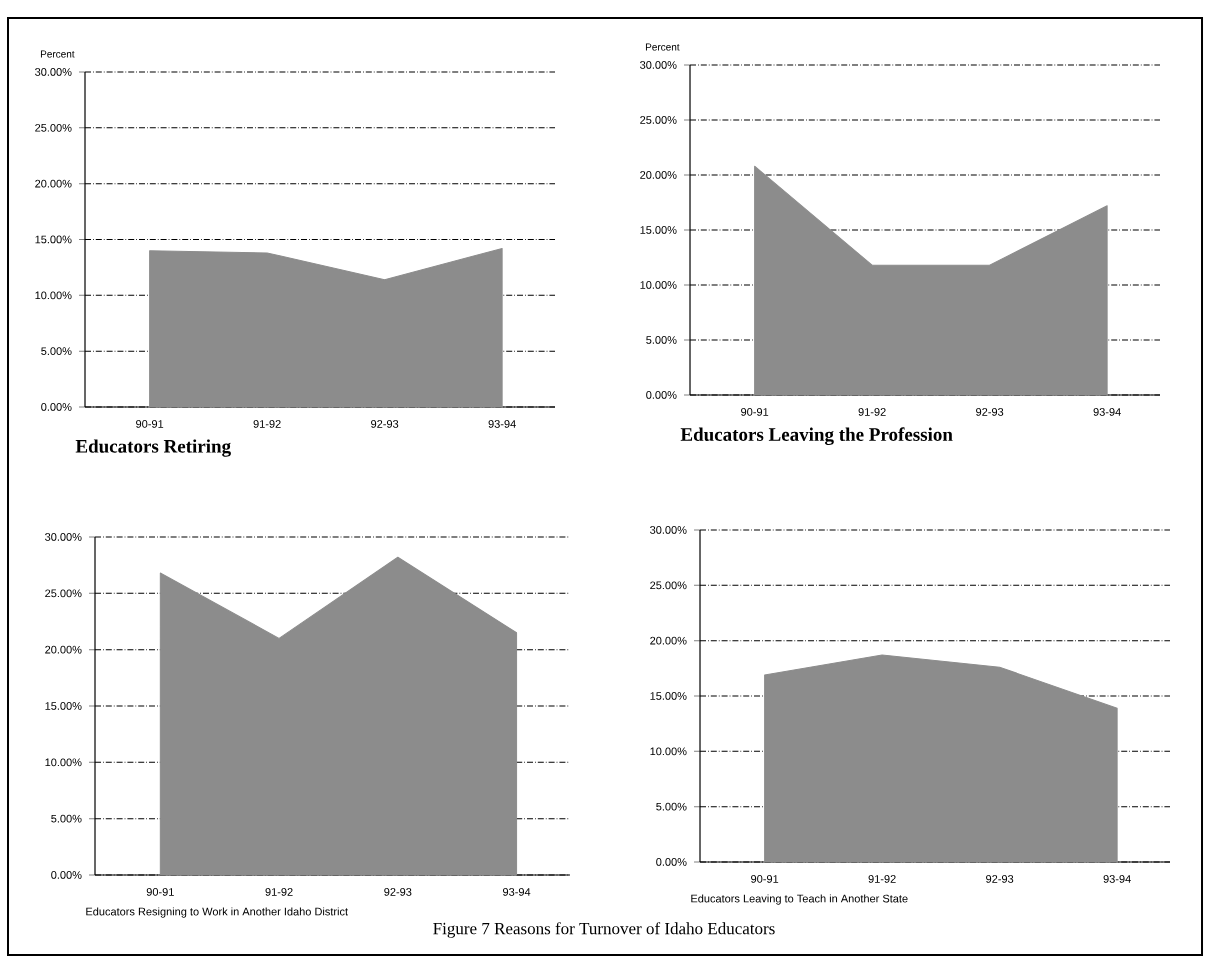 Image resolution: width=1208 pixels, height=967 pixels. What do you see at coordinates (604, 930) in the screenshot?
I see `caption: Figure 7 Reasons for Turnover of Idaho Educators` at bounding box center [604, 930].